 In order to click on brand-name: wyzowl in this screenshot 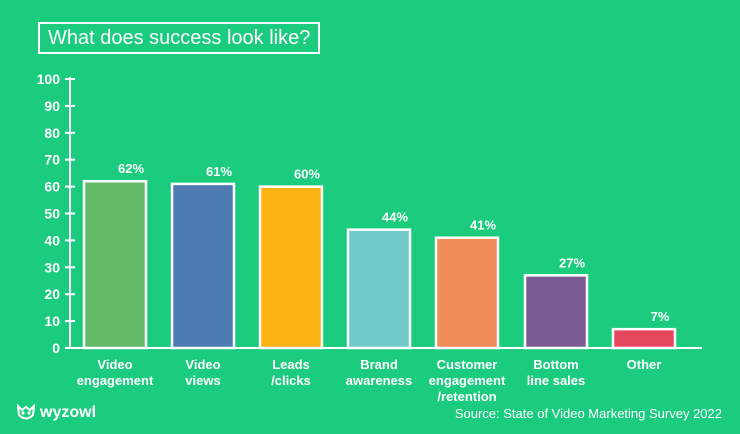, I will do `click(68, 412)`.